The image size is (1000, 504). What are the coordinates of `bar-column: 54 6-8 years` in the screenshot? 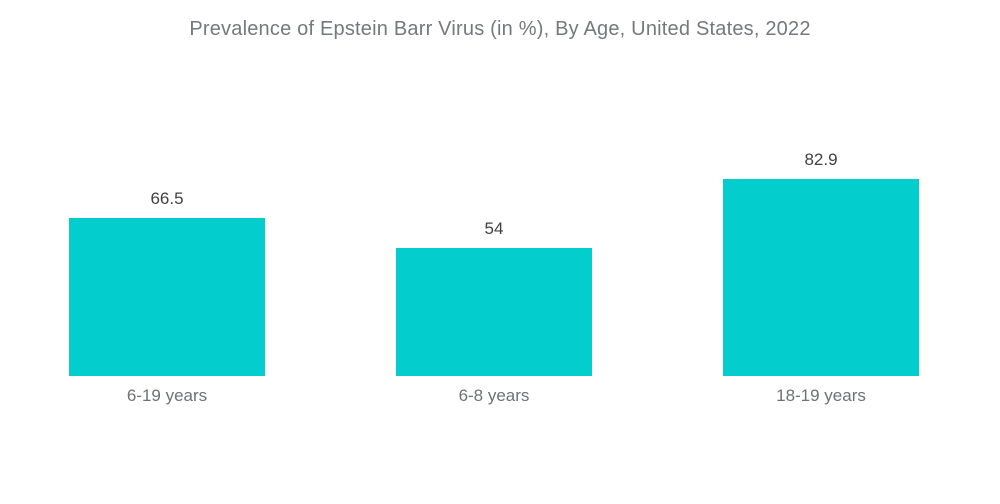 It's located at (494, 273).